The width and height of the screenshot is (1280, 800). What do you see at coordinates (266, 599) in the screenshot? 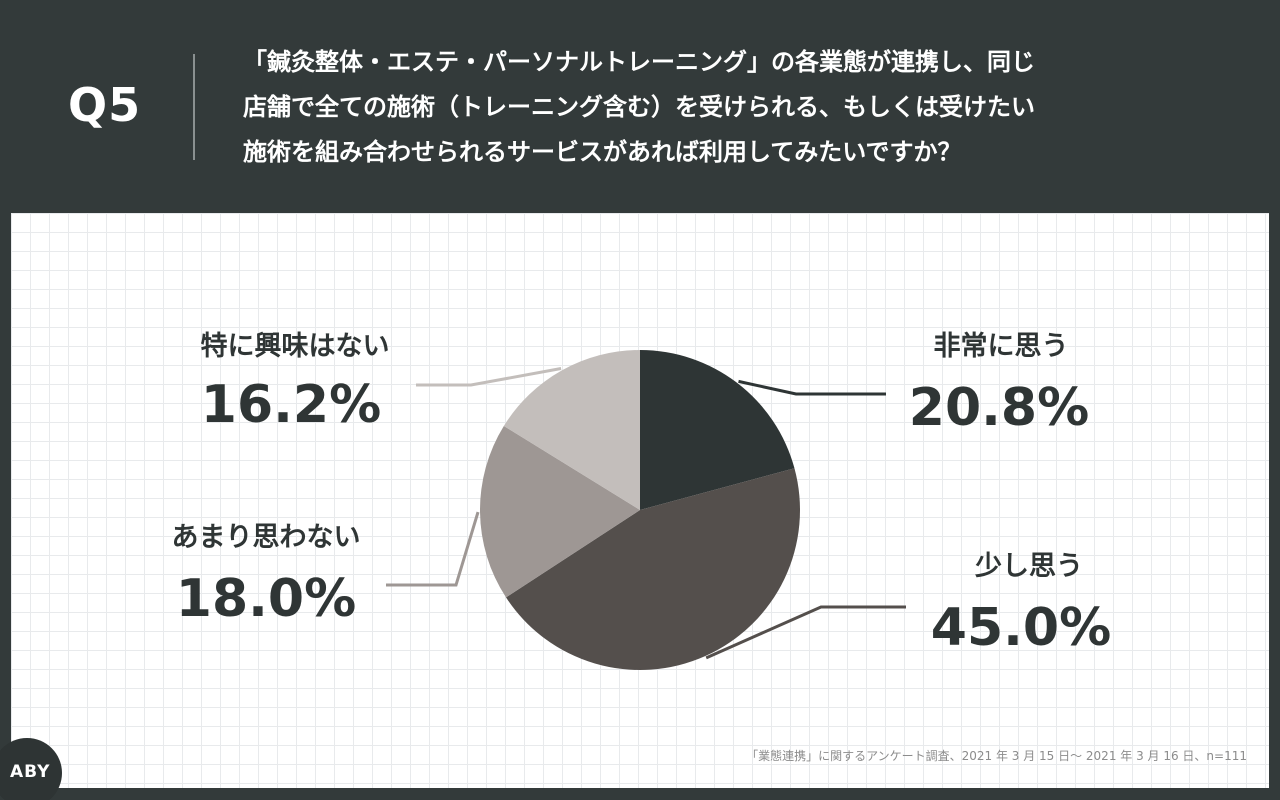
I see `value-label-2: 18.0%` at bounding box center [266, 599].